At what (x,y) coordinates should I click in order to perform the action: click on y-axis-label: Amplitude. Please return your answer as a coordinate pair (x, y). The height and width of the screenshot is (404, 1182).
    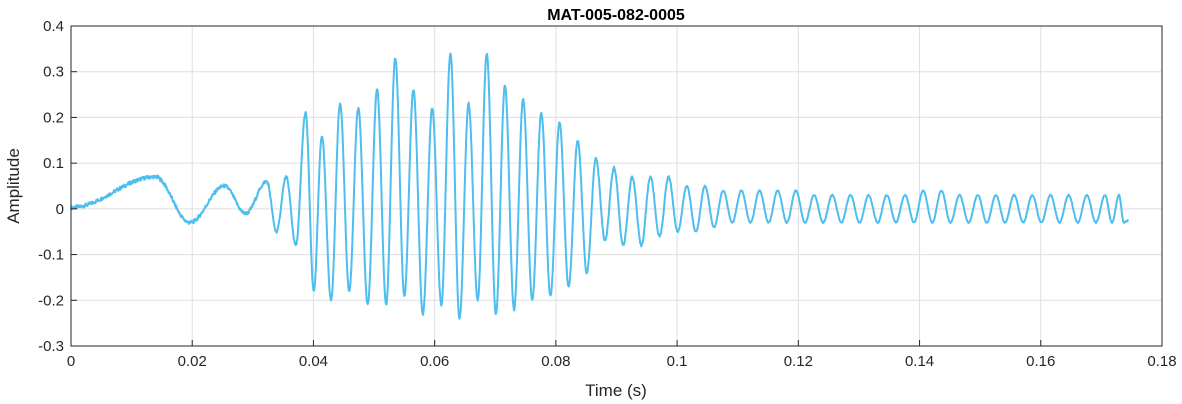
    Looking at the image, I should click on (13, 186).